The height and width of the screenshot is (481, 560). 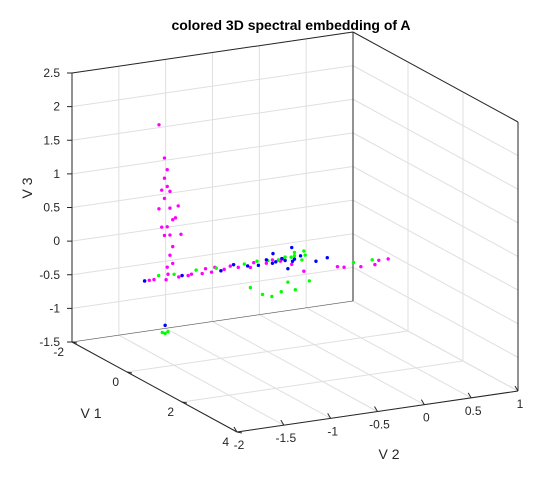 I want to click on y-tick-label: 1, so click(x=520, y=404).